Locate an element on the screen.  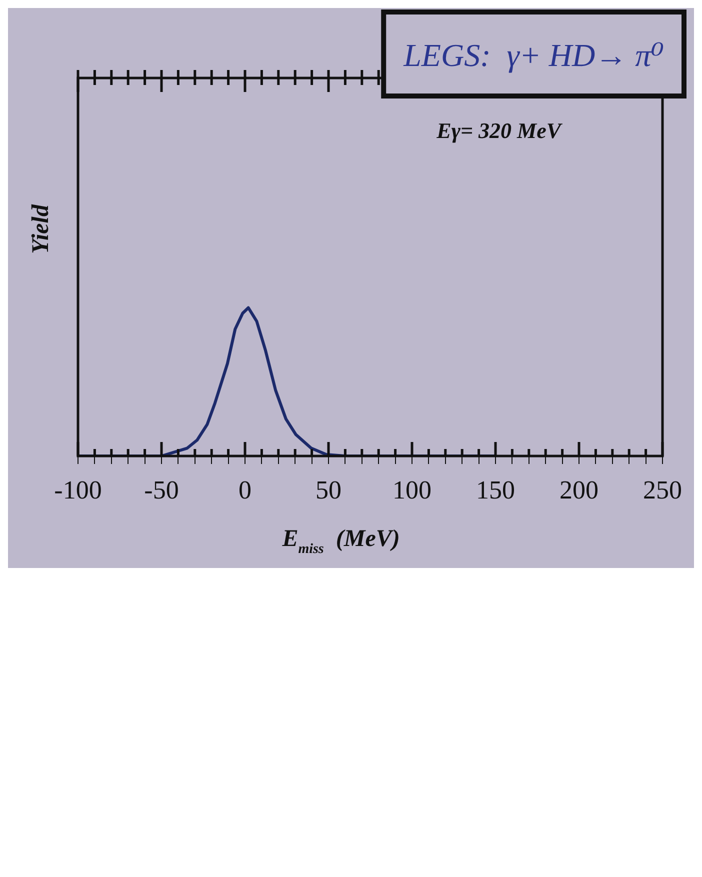
x-tick-label: 150 is located at coordinates (495, 489).